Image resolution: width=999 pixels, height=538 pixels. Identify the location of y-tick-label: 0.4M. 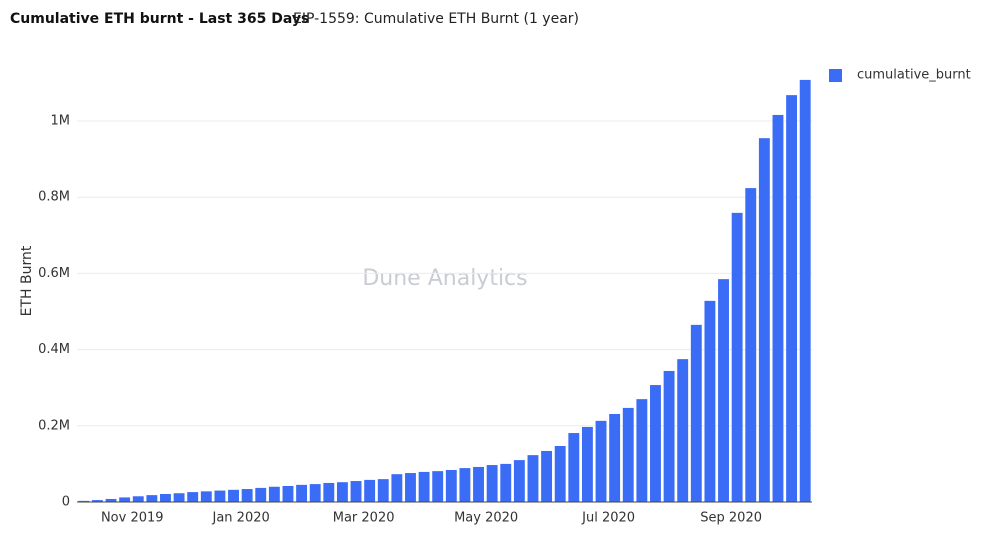
(54, 349).